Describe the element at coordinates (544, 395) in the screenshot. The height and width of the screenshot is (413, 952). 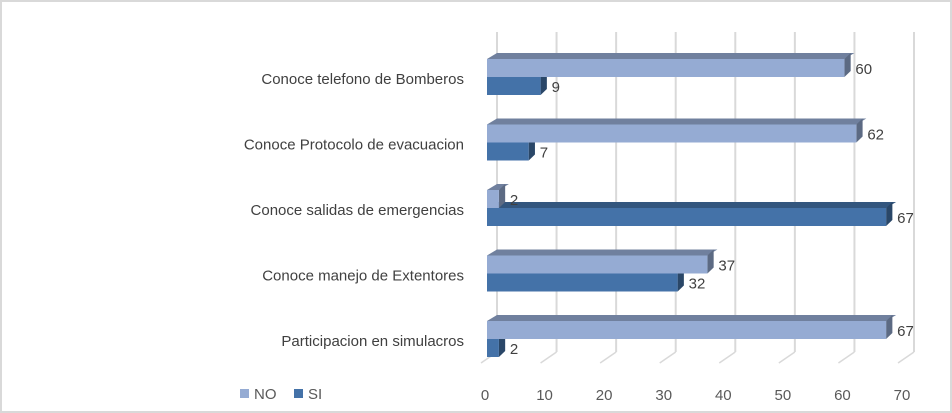
I see `x-tick-label: 10` at that location.